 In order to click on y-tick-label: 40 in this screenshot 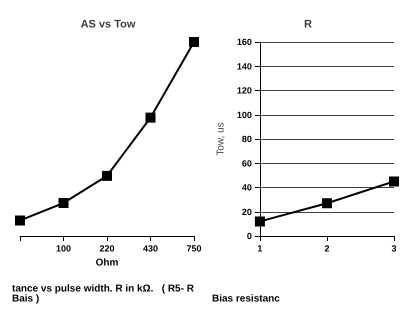, I will do `click(247, 187)`.